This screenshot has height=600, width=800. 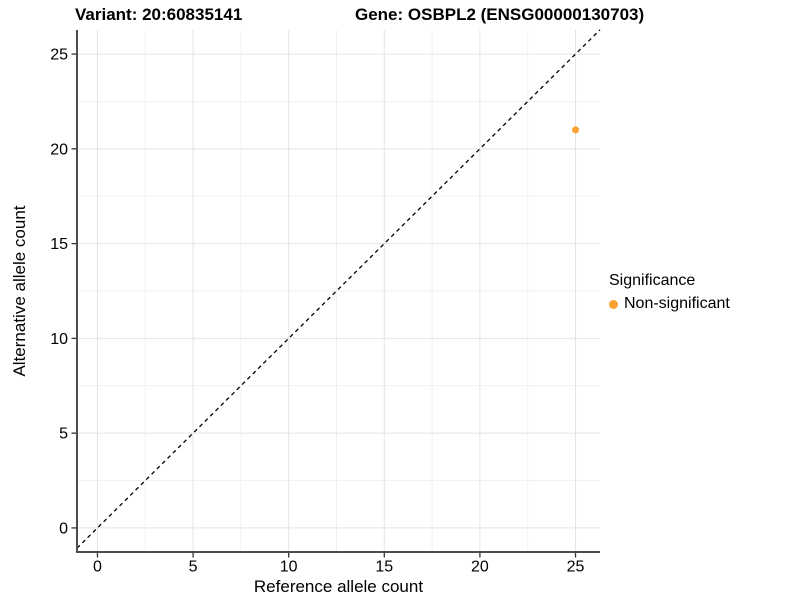 What do you see at coordinates (576, 567) in the screenshot?
I see `x-tick-label: 25` at bounding box center [576, 567].